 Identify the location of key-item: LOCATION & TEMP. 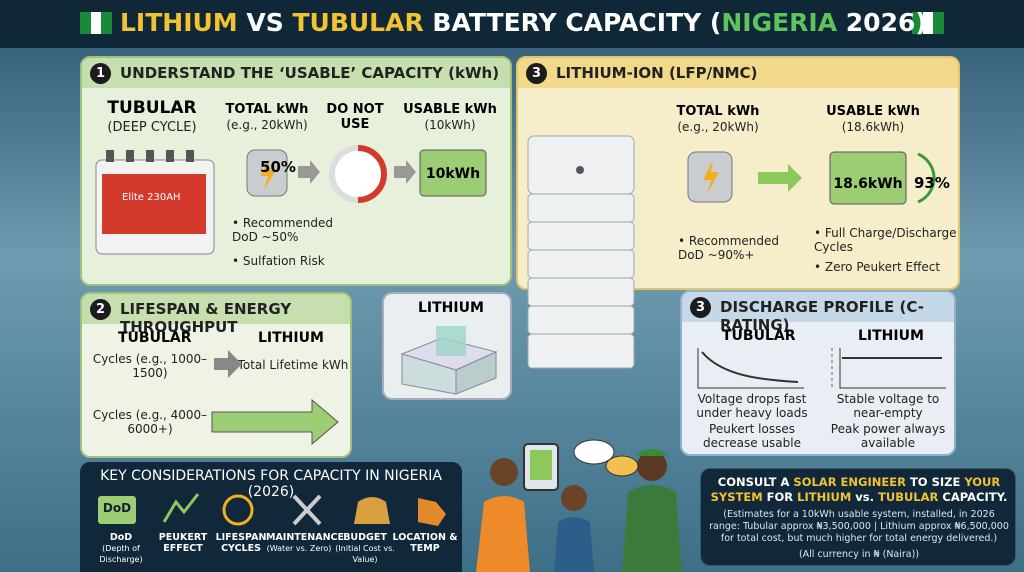
(425, 543).